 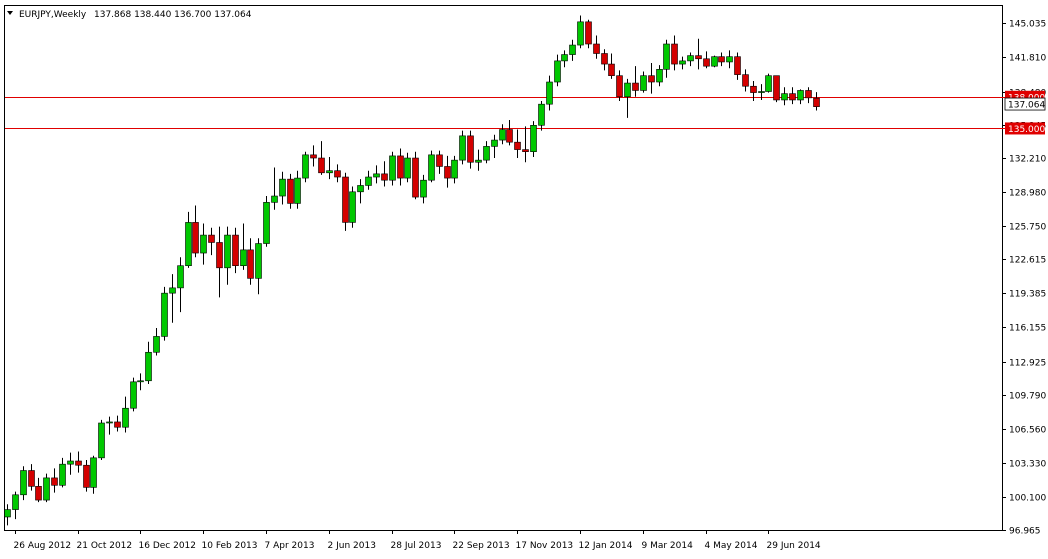 What do you see at coordinates (290, 546) in the screenshot?
I see `x-tick-label: 7 Apr 2013` at bounding box center [290, 546].